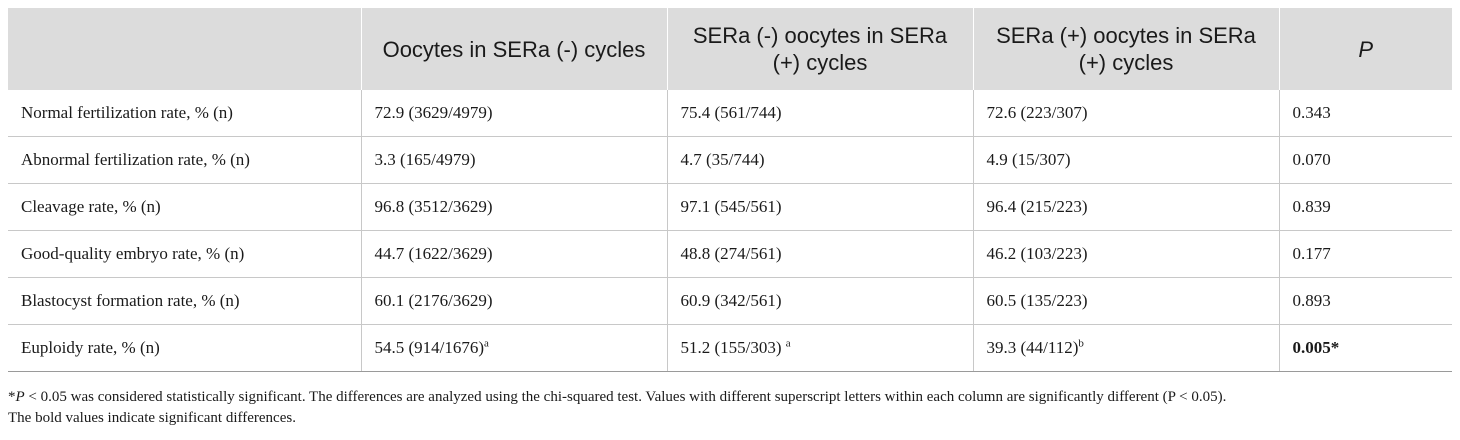 This screenshot has width=1460, height=440. Describe the element at coordinates (1365, 301) in the screenshot. I see `cell-p-value: 0.893` at that location.